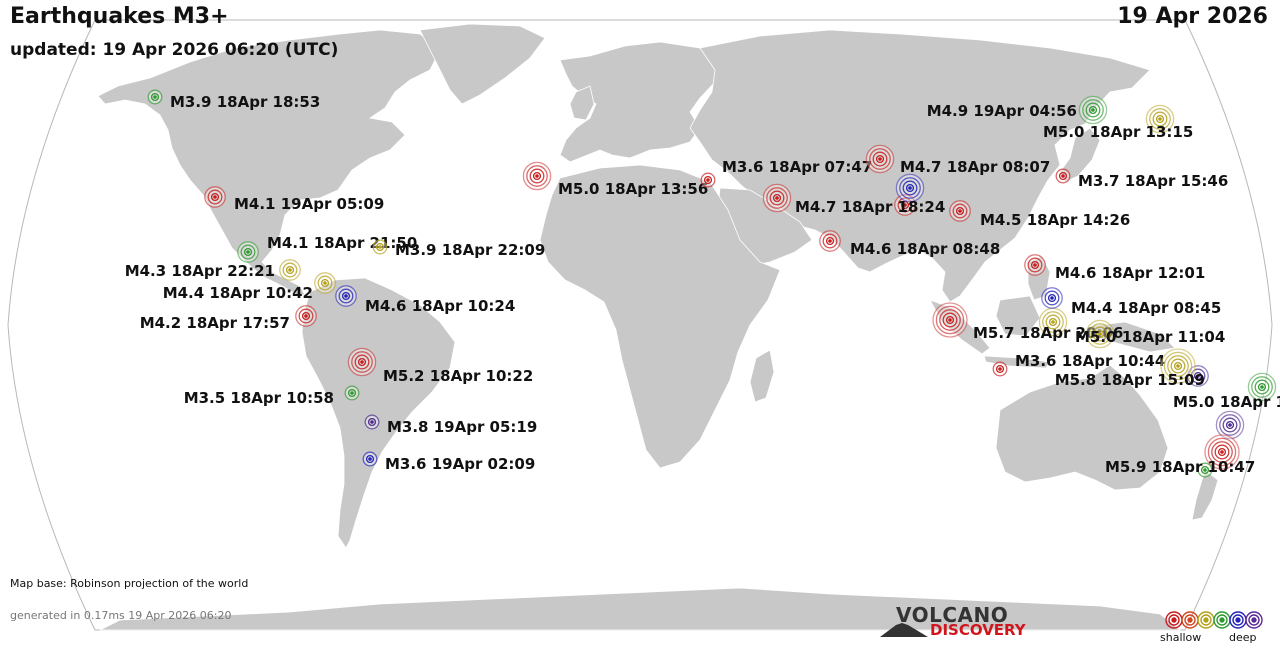 This screenshot has width=1280, height=650. What do you see at coordinates (327, 248) in the screenshot?
I see `quake-marker: M4.1 18Apr 21:50` at bounding box center [327, 248].